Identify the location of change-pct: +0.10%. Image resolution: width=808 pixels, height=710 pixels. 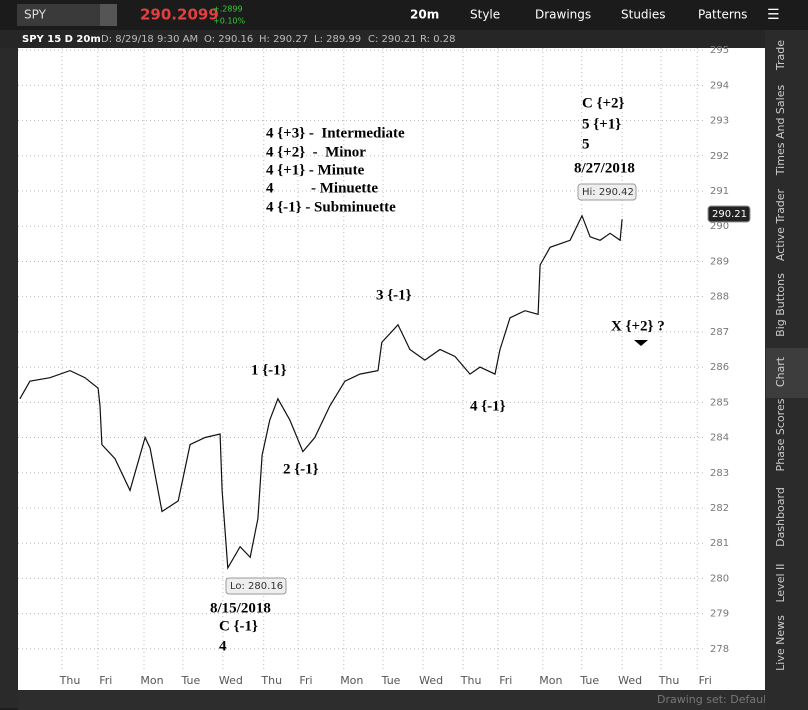
(229, 21).